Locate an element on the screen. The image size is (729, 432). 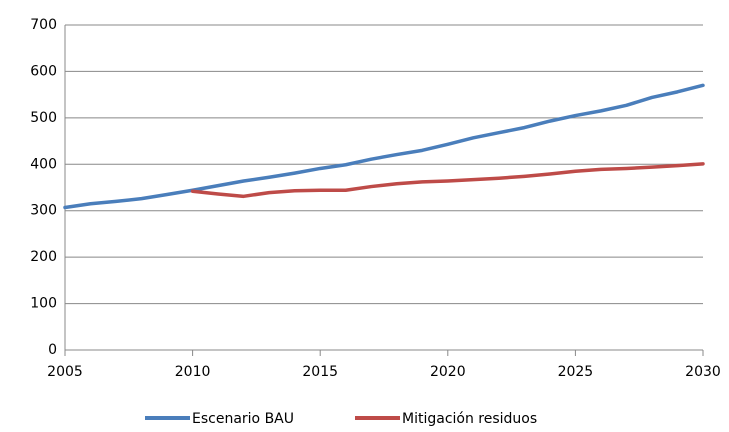
series-line is located at coordinates (447, 180).